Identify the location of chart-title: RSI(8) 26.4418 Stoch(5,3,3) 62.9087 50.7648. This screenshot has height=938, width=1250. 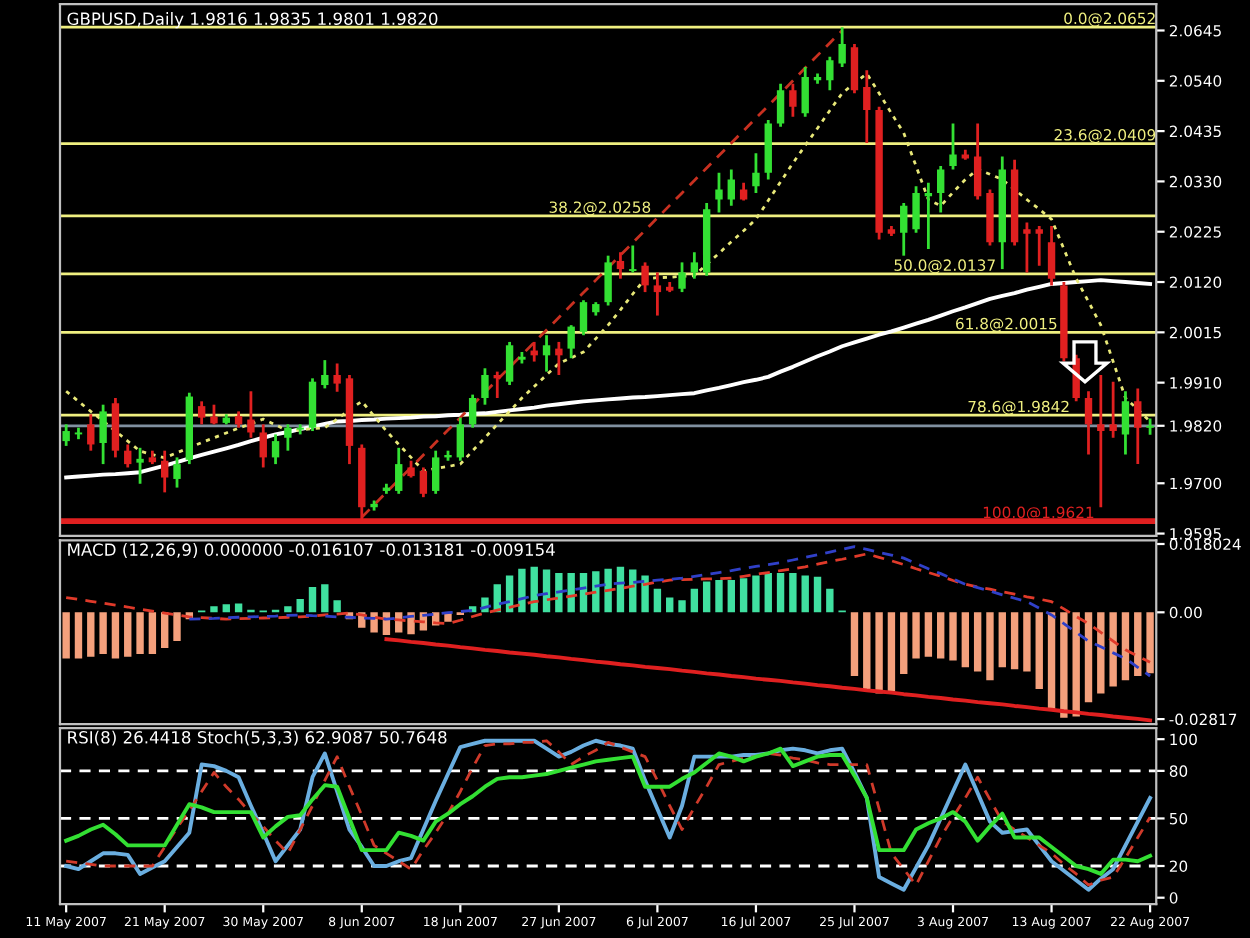
(257, 738).